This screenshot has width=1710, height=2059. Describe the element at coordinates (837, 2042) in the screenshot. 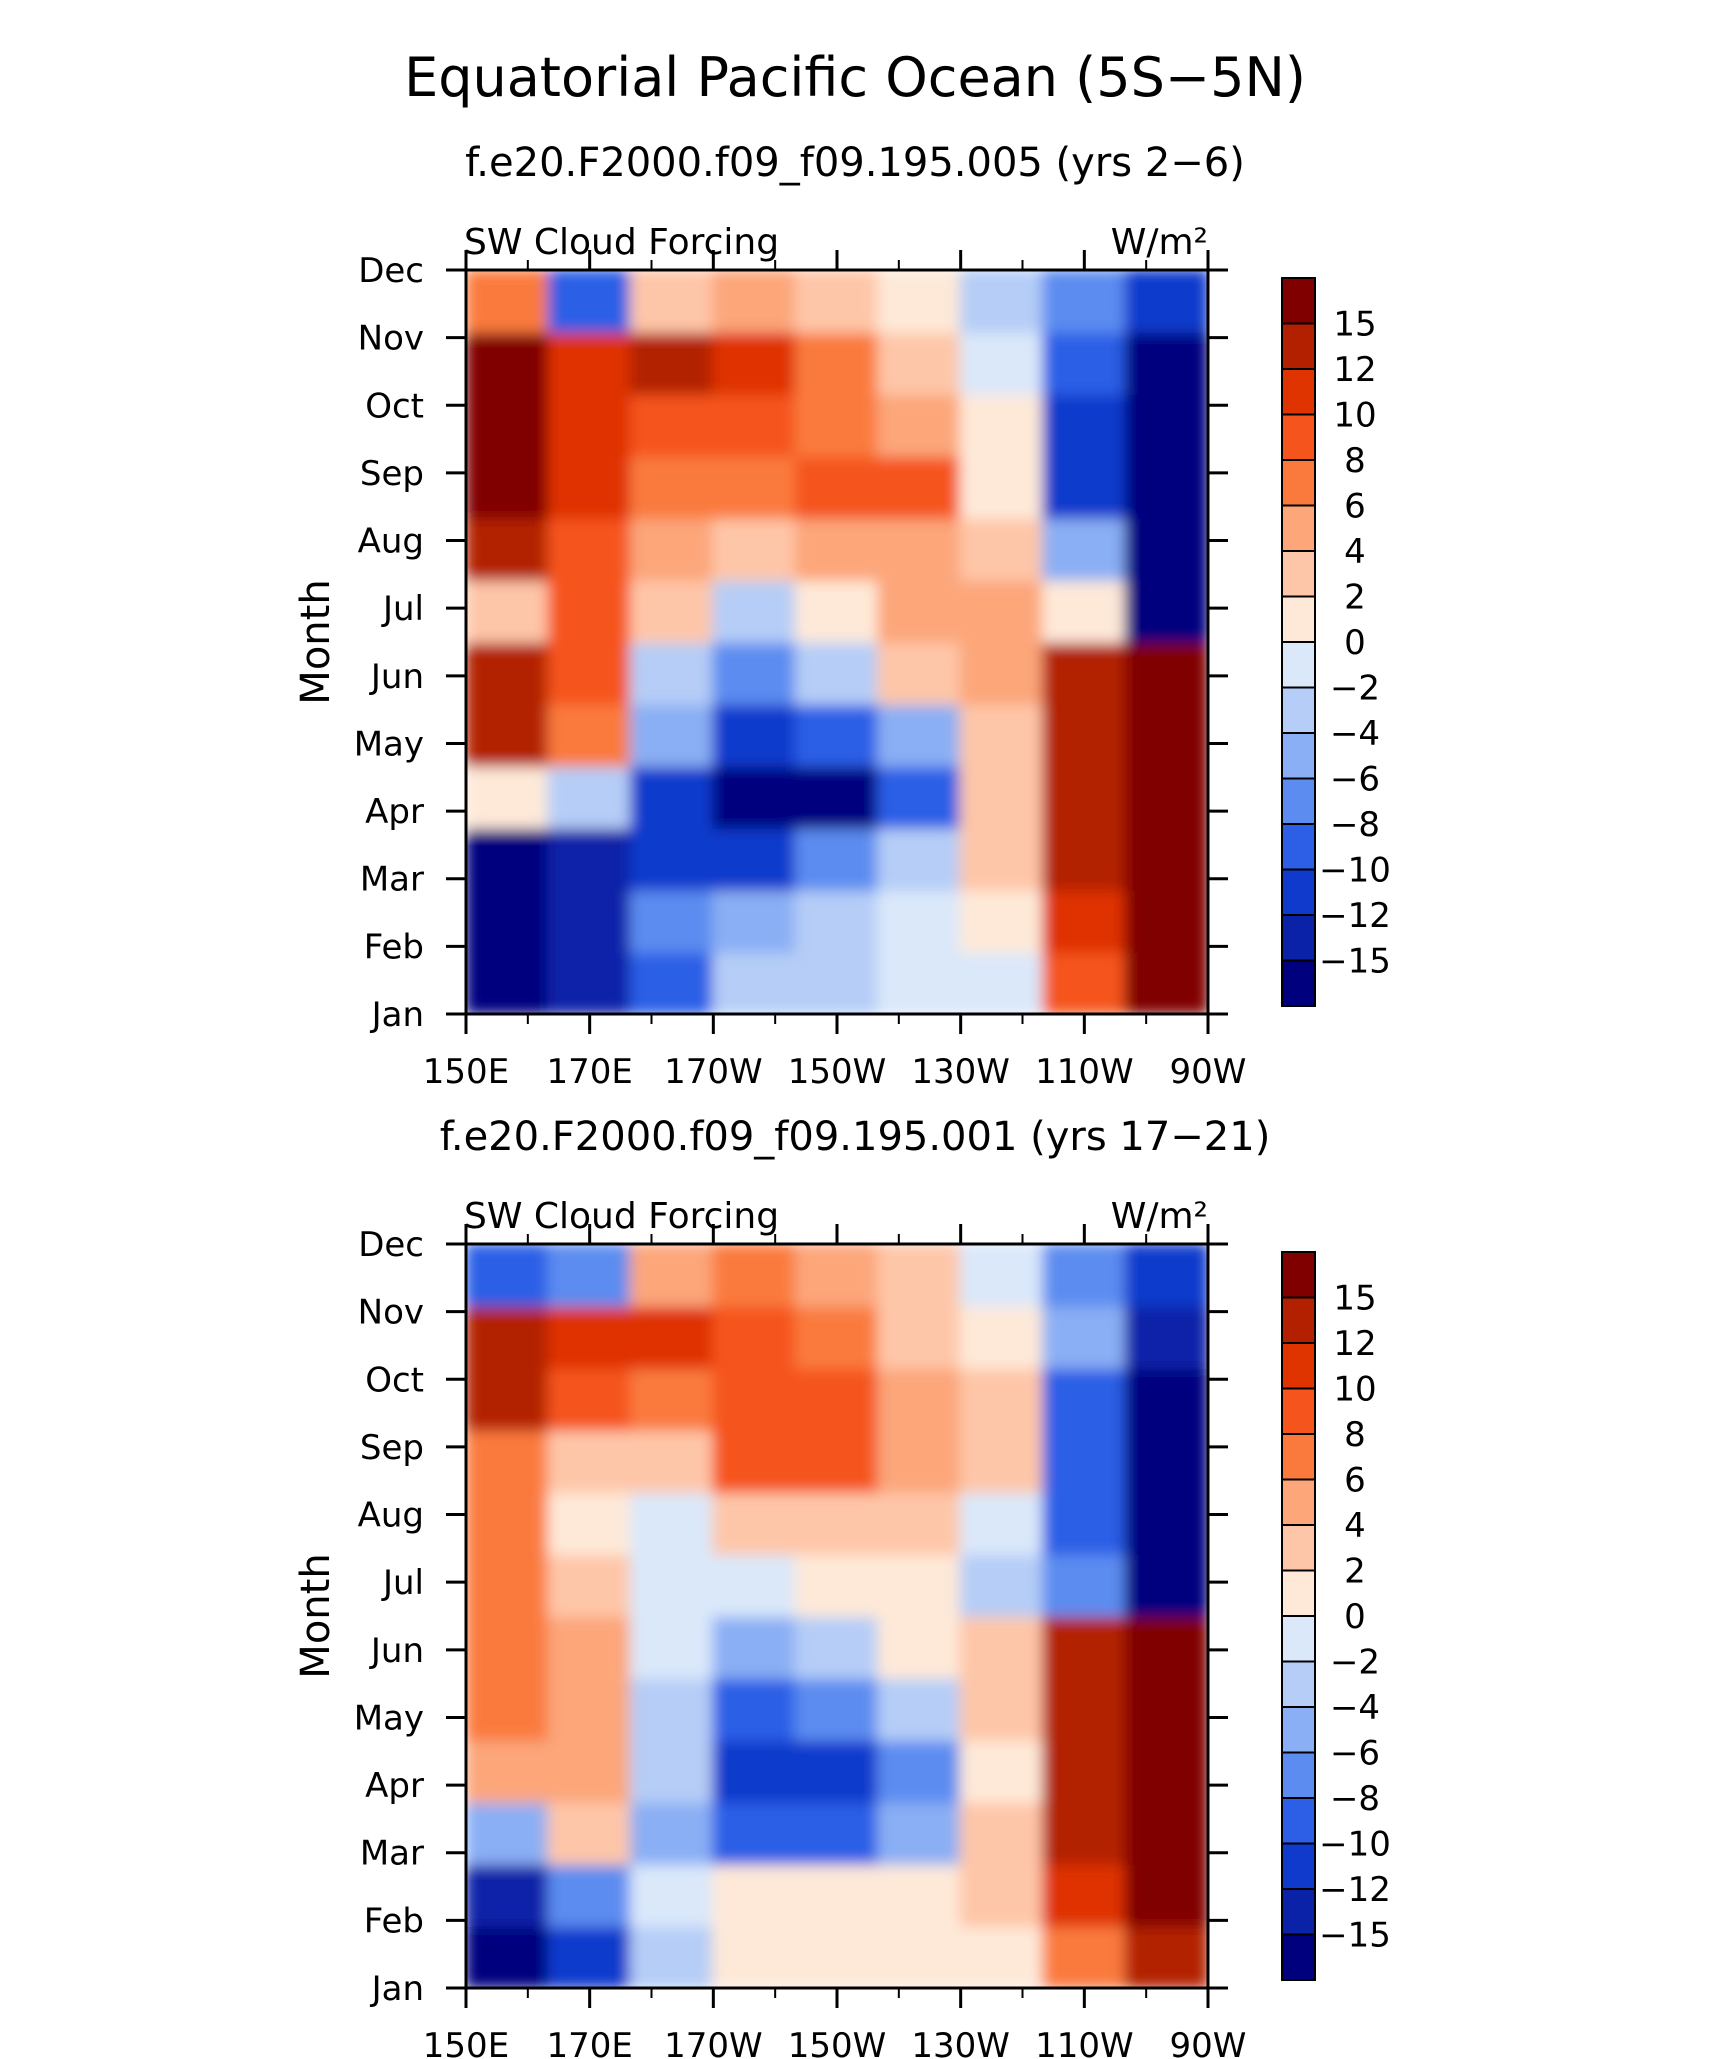

I see `x-tick-label: 150W` at that location.